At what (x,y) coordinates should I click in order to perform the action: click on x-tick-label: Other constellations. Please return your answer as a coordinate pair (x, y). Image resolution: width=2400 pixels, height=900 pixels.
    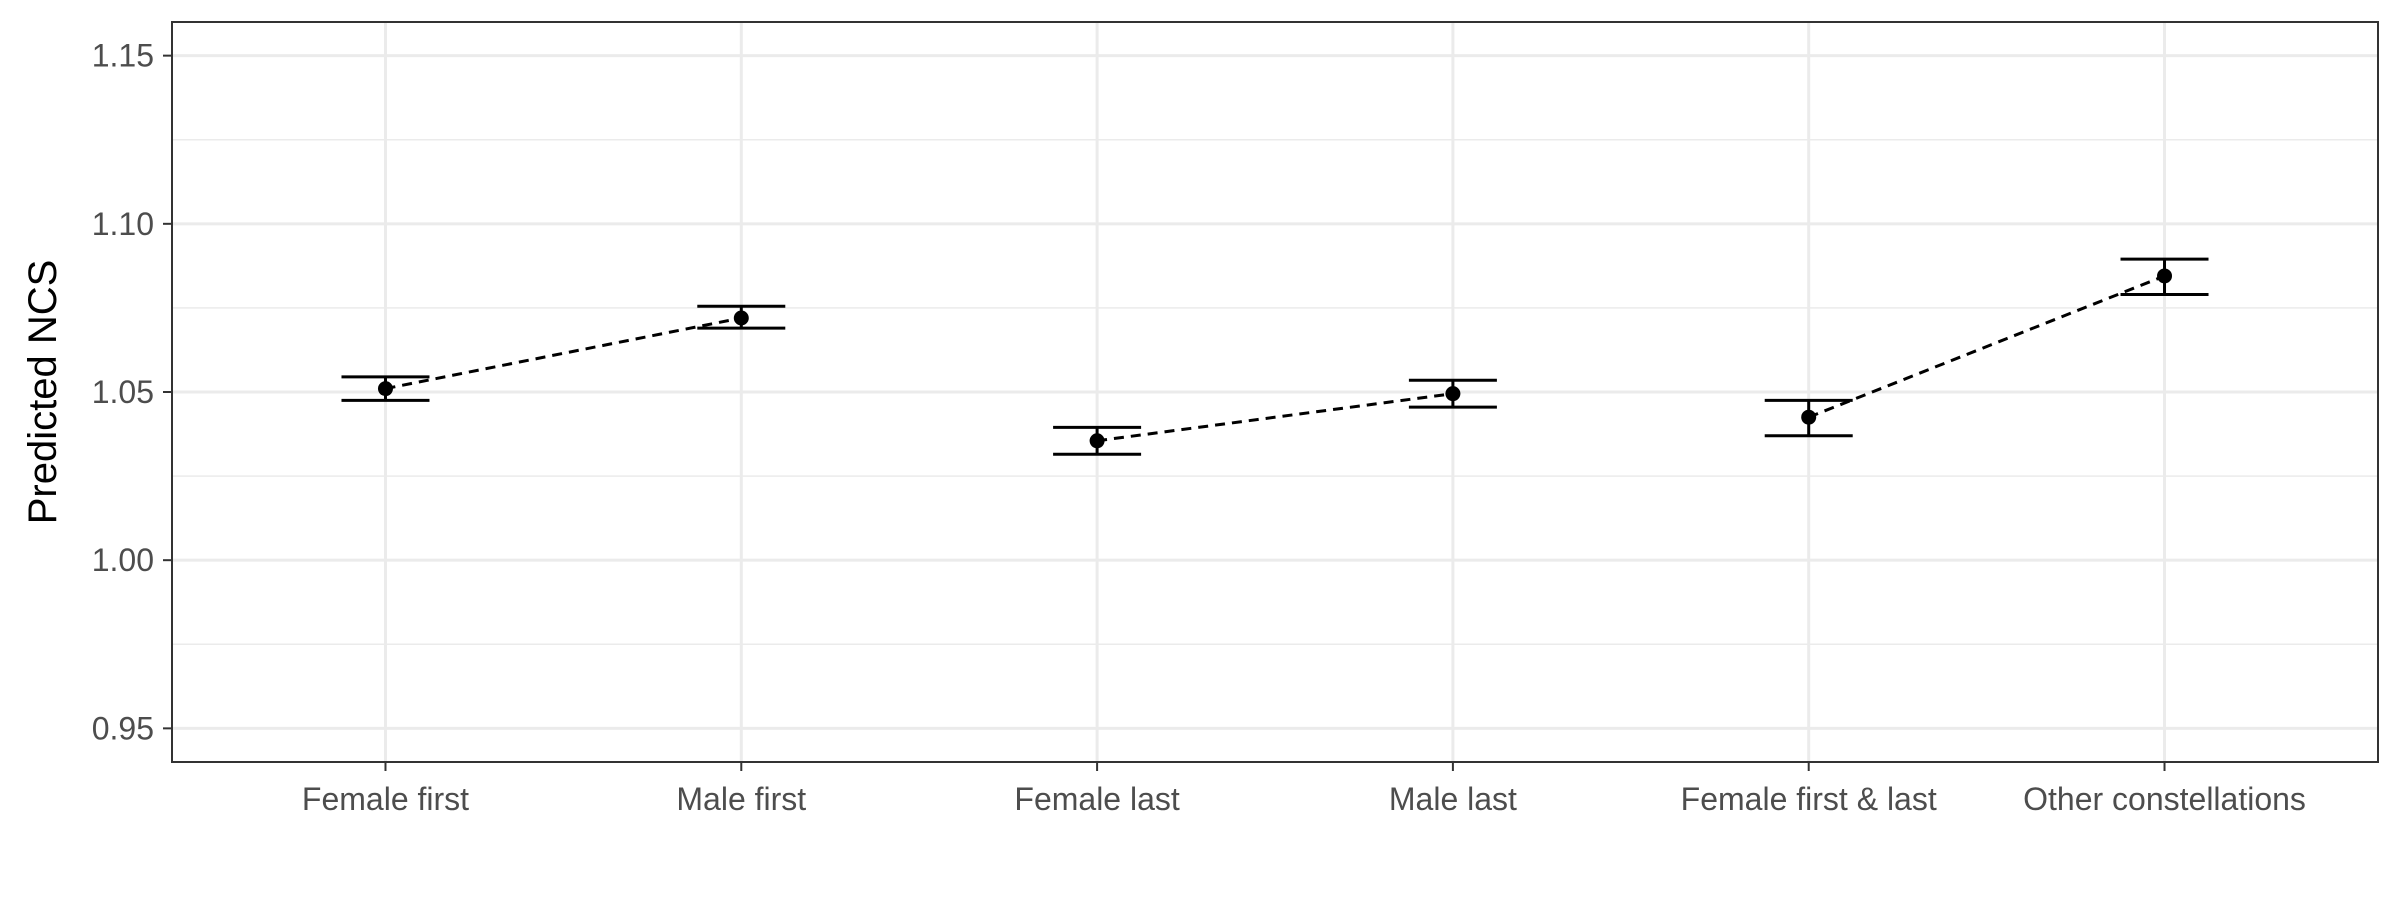
    Looking at the image, I should click on (2164, 799).